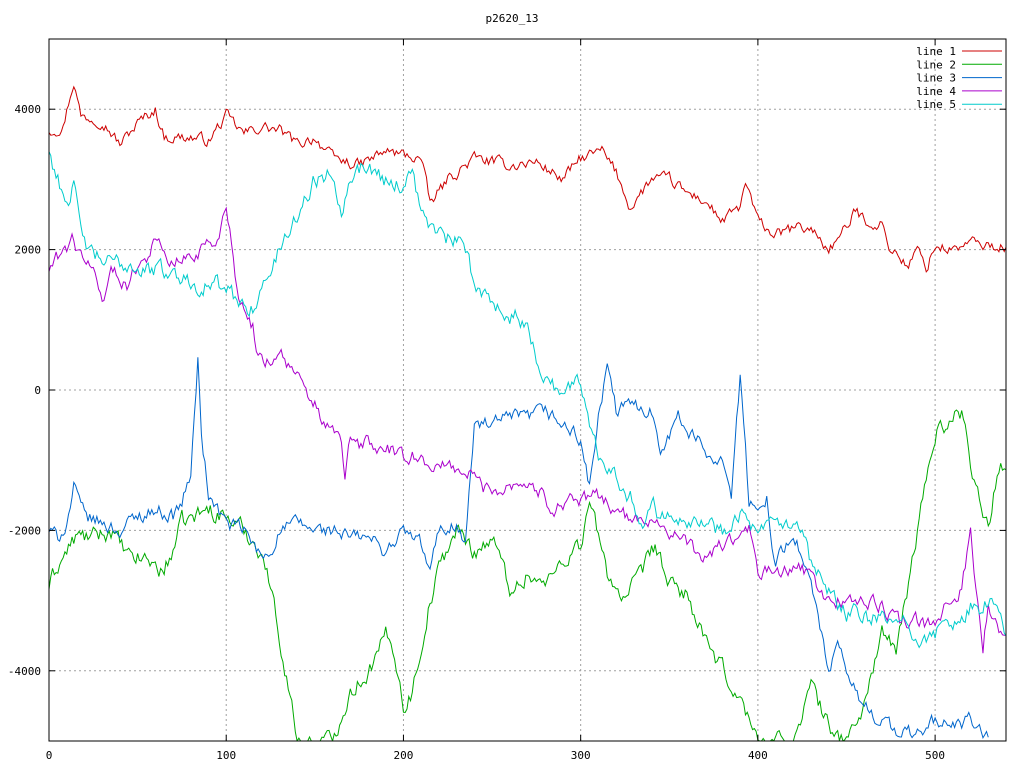  Describe the element at coordinates (936, 78) in the screenshot. I see `legend-label: line 3` at that location.